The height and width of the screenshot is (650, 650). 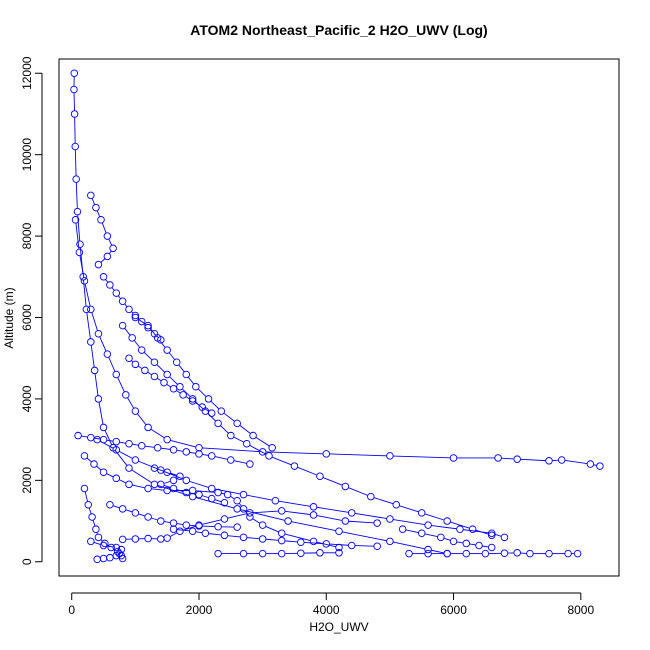 What do you see at coordinates (27, 155) in the screenshot?
I see `y-tick-label: 10000` at bounding box center [27, 155].